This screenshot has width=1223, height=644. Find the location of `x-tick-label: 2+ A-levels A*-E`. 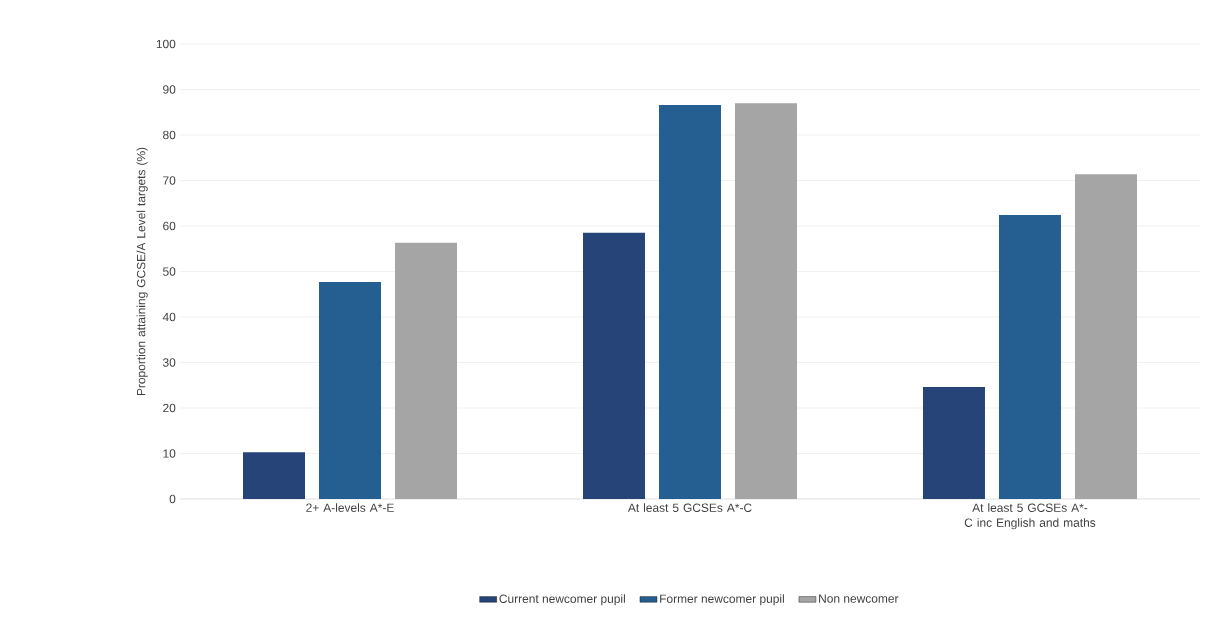

x-tick-label: 2+ A-levels A*-E is located at coordinates (350, 507).